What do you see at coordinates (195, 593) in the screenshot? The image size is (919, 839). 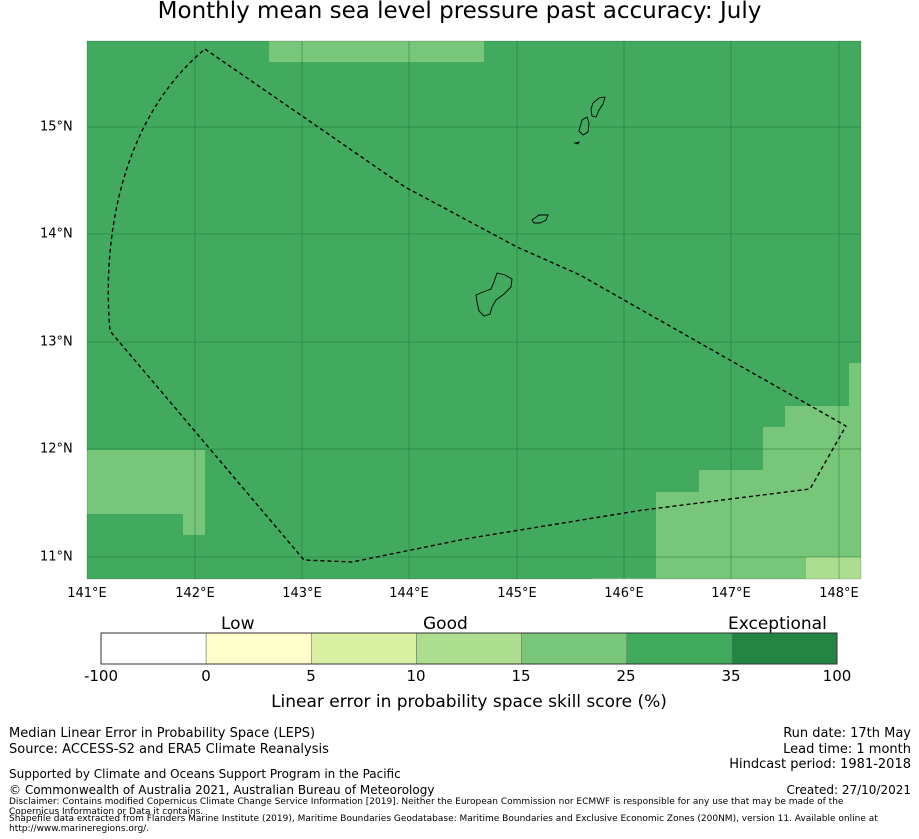 I see `x-tick-label: 142°E` at bounding box center [195, 593].